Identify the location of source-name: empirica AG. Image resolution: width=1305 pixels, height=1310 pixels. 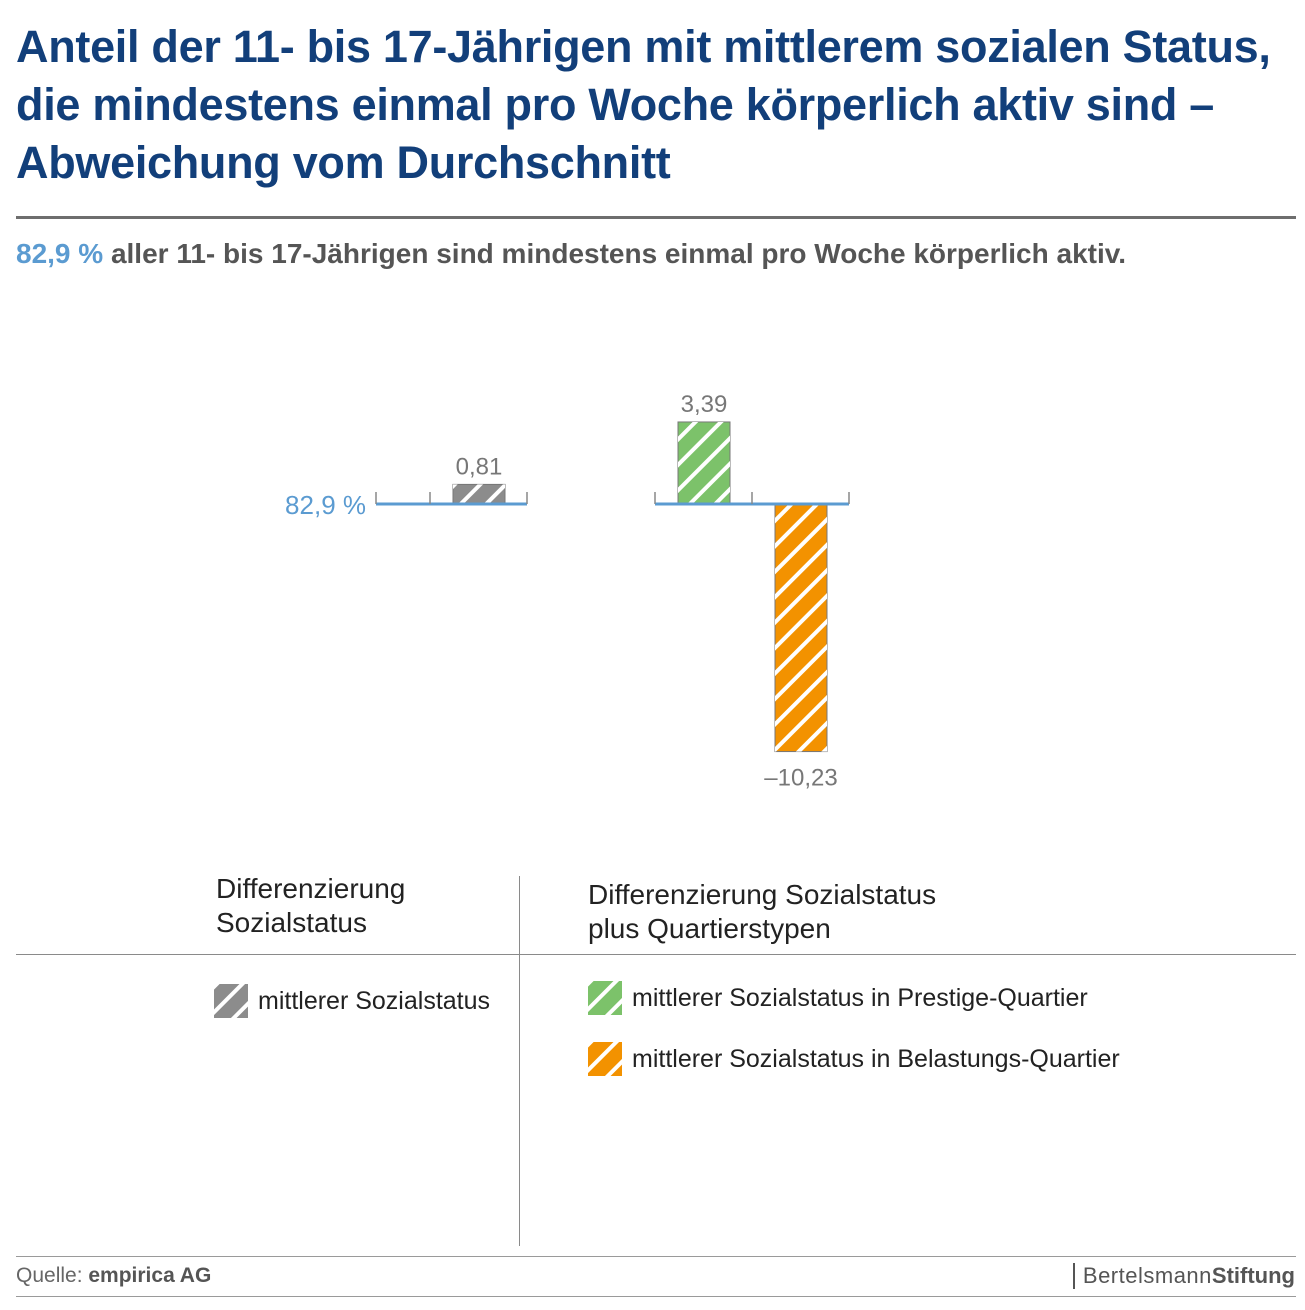
(150, 1275).